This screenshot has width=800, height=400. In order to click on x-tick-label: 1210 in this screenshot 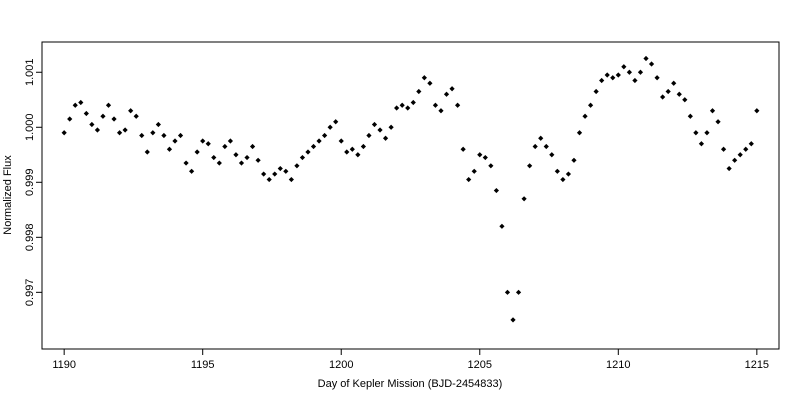, I will do `click(618, 365)`.